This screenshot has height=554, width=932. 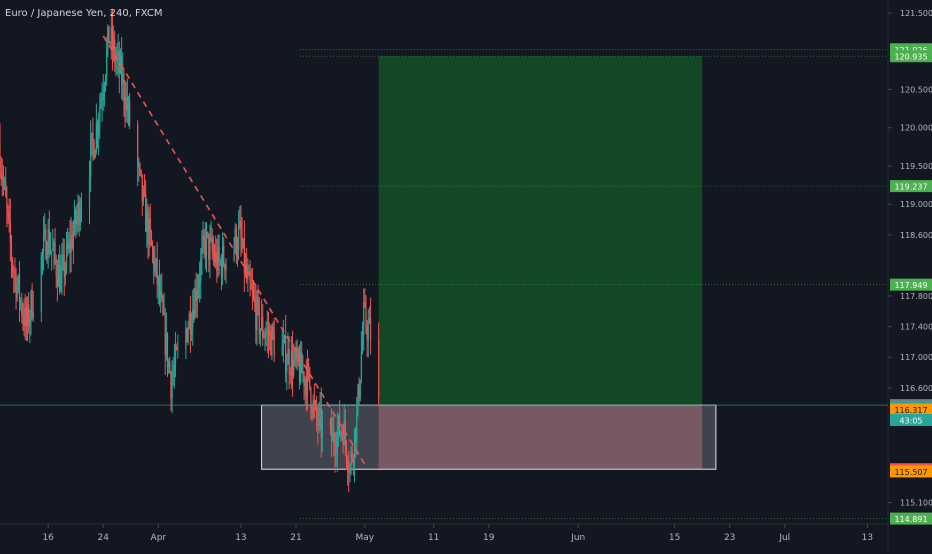 I want to click on time-tick-label: Jul, so click(x=784, y=538).